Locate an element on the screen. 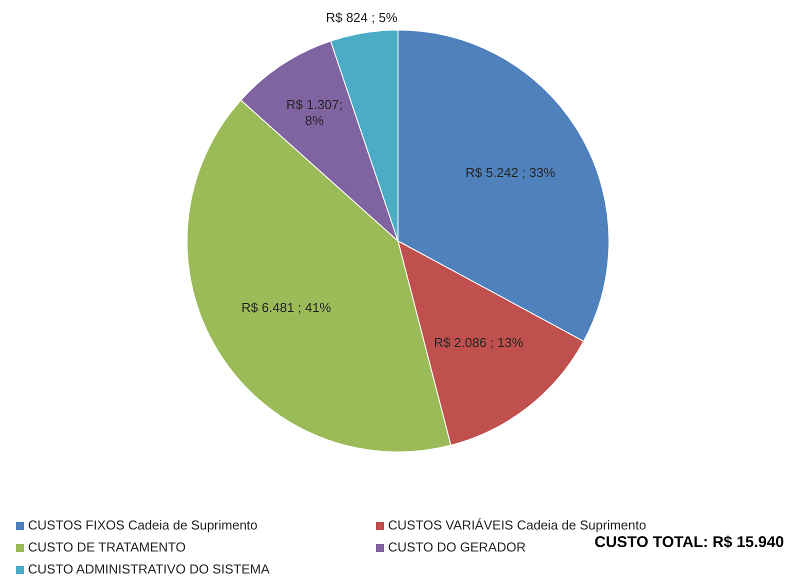  legend-label: CUSTO DE TRATAMENTO is located at coordinates (107, 546).